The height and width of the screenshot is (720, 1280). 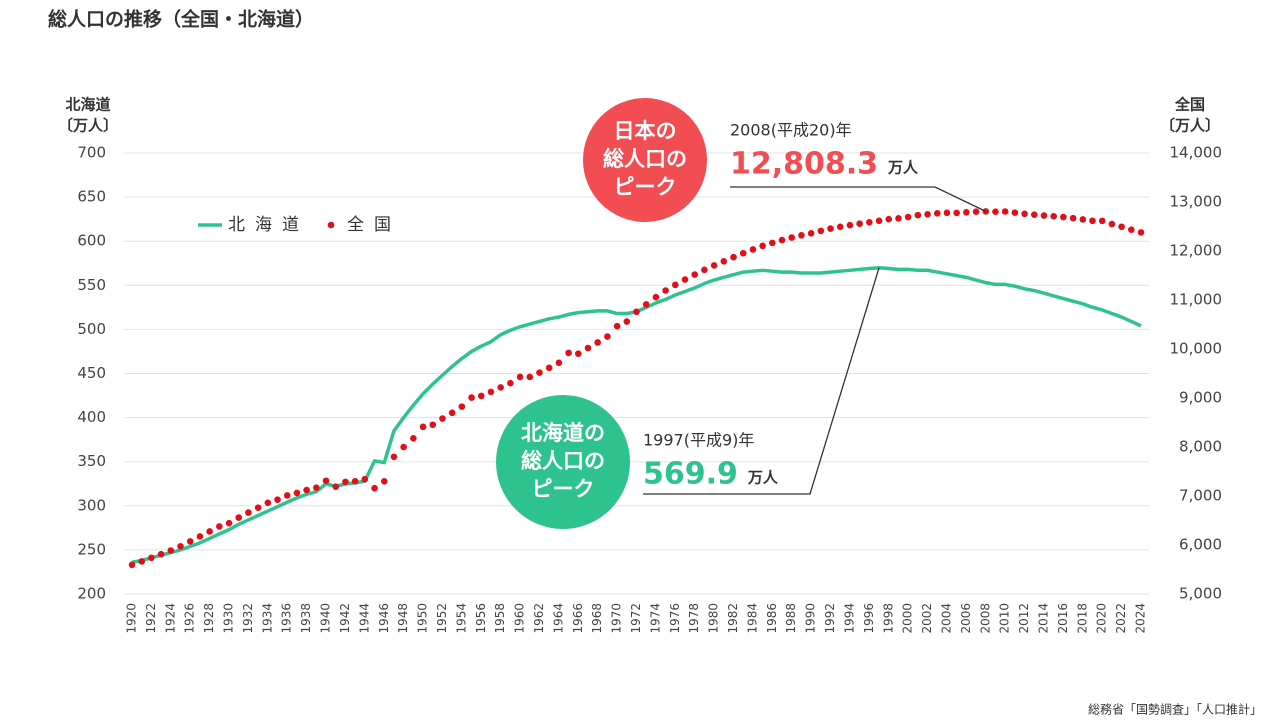 I want to click on x-tick-label: 1998, so click(x=888, y=618).